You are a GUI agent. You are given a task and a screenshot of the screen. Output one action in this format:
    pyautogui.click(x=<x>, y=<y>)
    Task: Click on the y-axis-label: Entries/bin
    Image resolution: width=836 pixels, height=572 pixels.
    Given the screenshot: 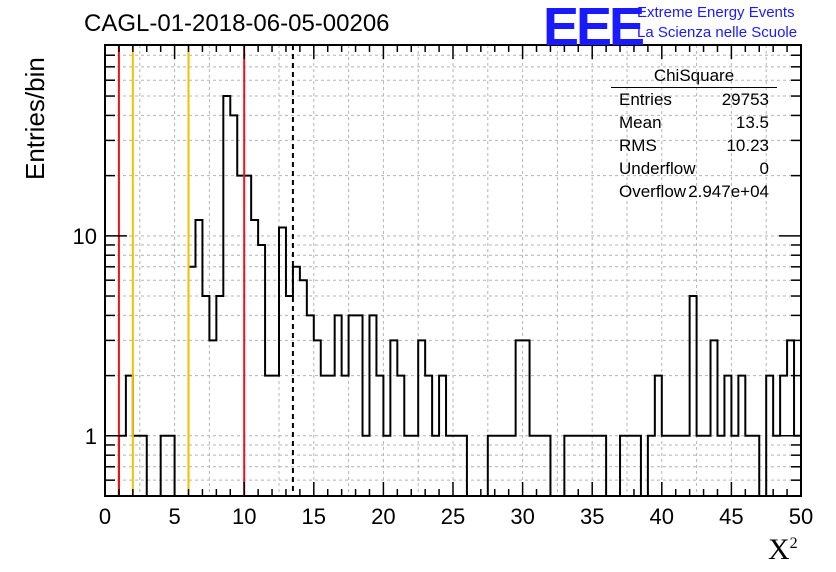 What is the action you would take?
    pyautogui.click(x=35, y=118)
    